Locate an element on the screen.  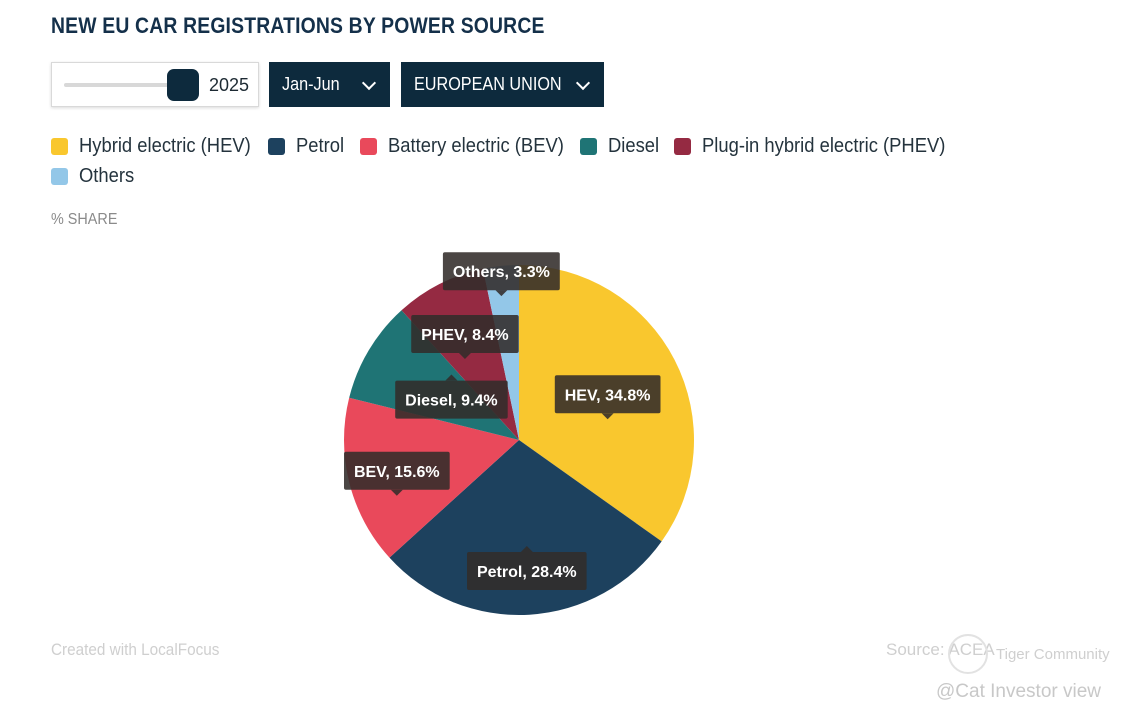
year-slider-track is located at coordinates (124, 85).